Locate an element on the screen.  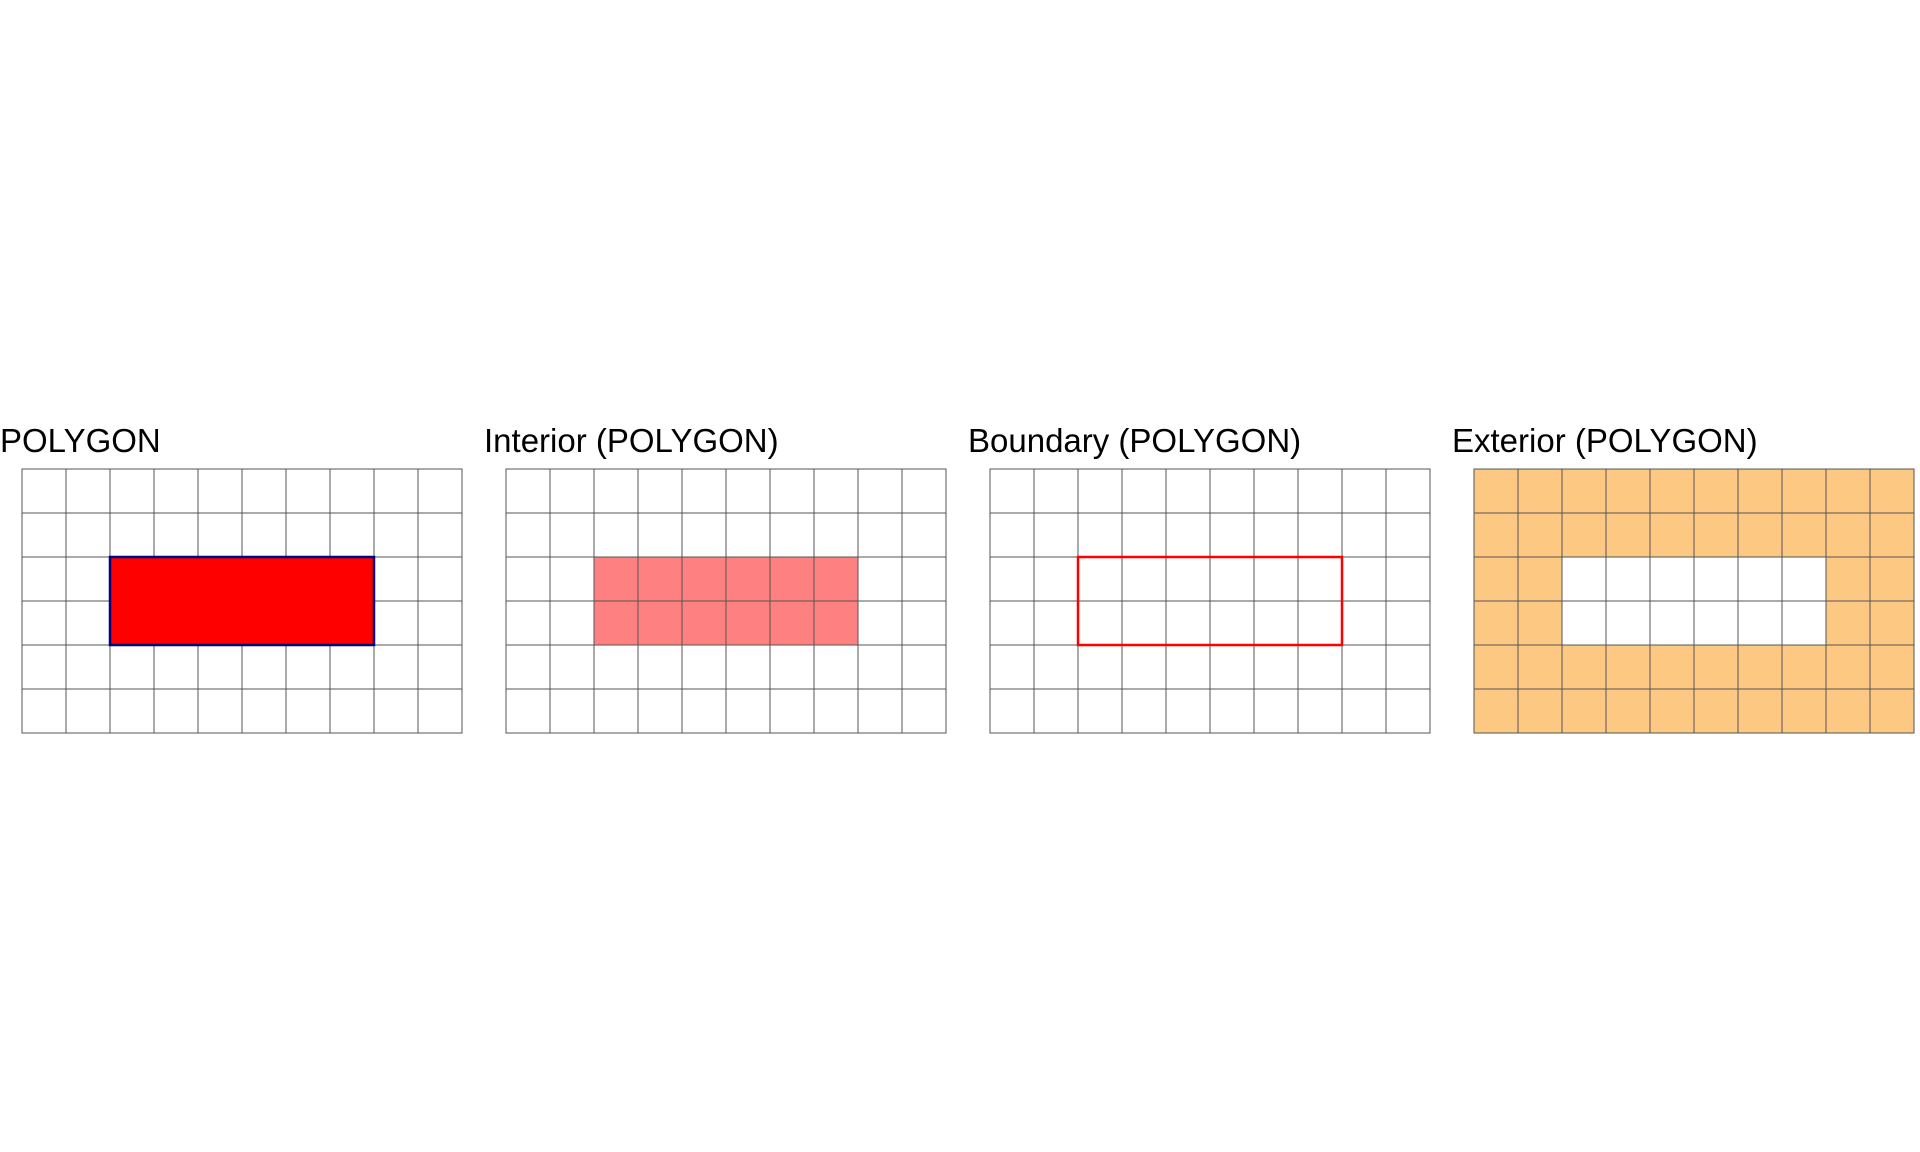
polygon-boundary is located at coordinates (1210, 601).